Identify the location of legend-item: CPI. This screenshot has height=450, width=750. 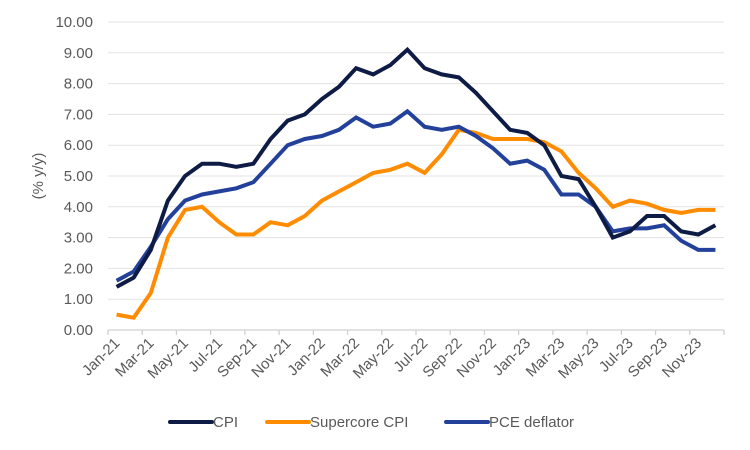
(203, 422).